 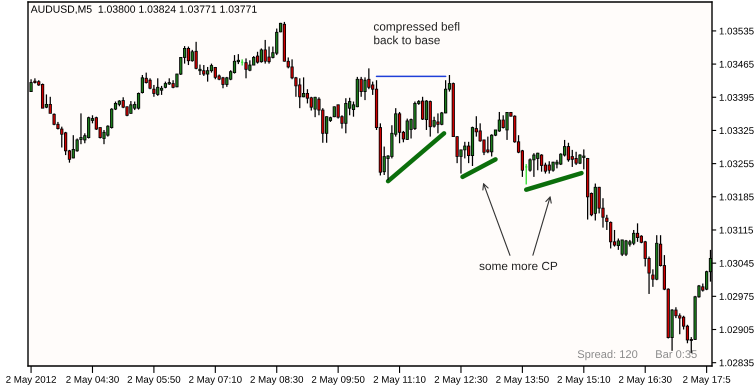 What do you see at coordinates (215, 380) in the screenshot?
I see `x-tick-label: 2 May 07:10` at bounding box center [215, 380].